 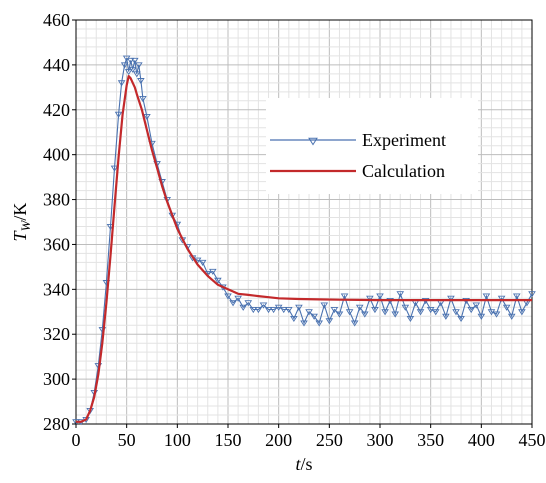 What do you see at coordinates (76, 440) in the screenshot?
I see `x-tick-label: 0` at bounding box center [76, 440].